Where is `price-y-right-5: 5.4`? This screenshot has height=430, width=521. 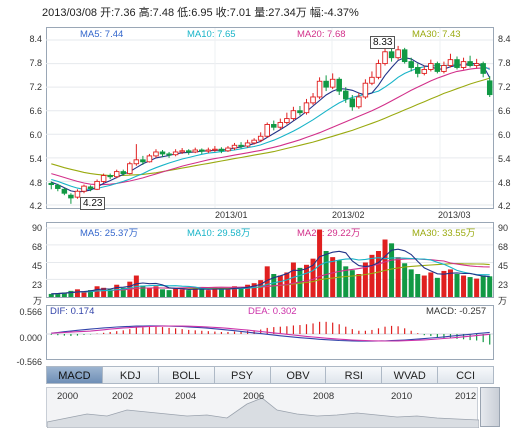
price-y-right-5: 5.4 is located at coordinates (504, 159).